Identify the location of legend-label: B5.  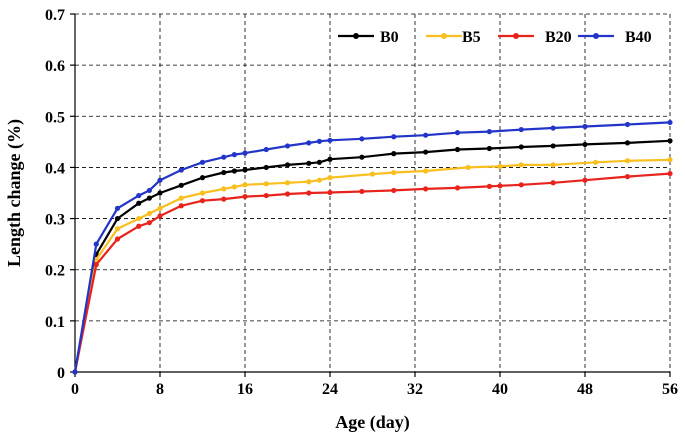
(471, 37).